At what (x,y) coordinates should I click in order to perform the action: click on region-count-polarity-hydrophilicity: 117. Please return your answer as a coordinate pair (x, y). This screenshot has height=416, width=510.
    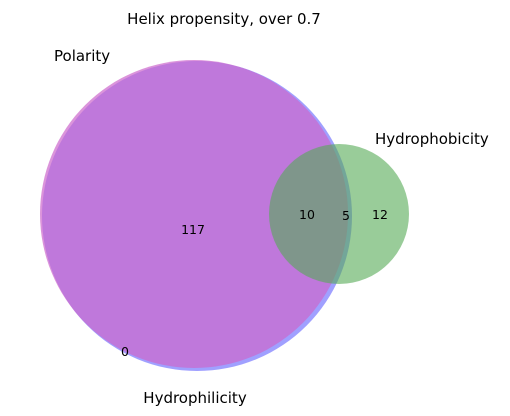
    Looking at the image, I should click on (193, 229).